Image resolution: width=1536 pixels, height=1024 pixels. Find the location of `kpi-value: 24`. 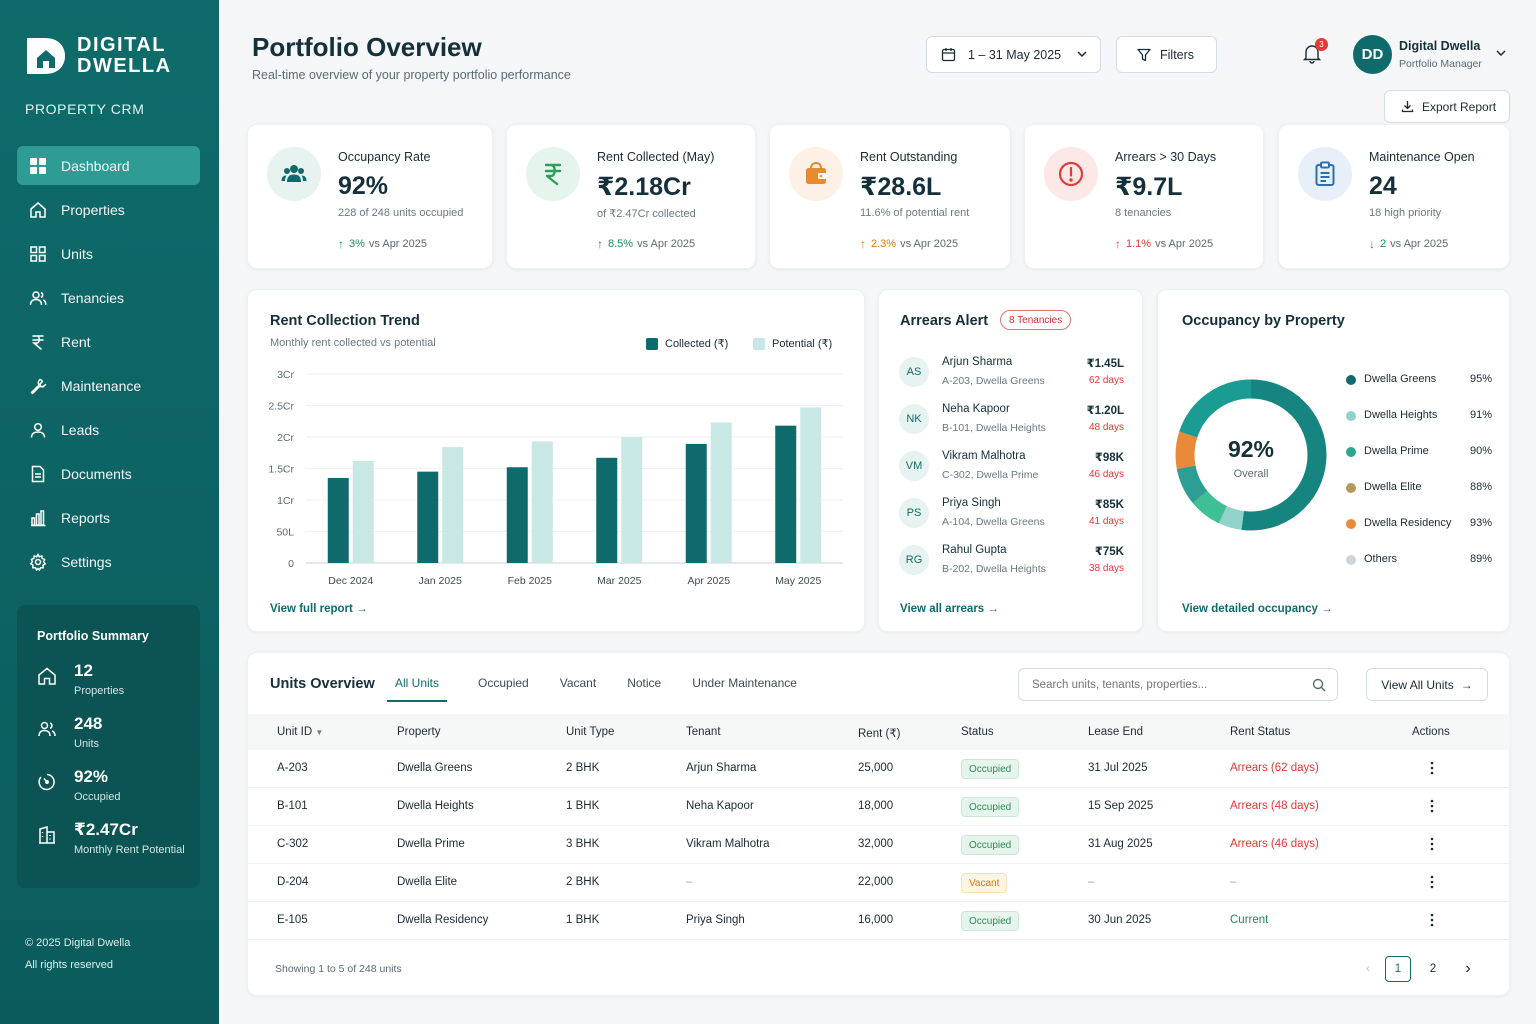

kpi-value: 24 is located at coordinates (1383, 186).